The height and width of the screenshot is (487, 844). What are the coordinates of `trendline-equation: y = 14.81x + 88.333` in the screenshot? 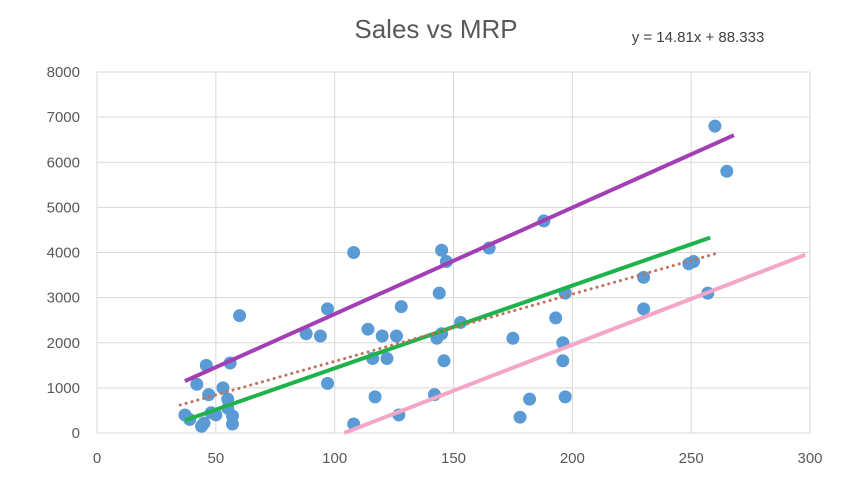 It's located at (698, 37).